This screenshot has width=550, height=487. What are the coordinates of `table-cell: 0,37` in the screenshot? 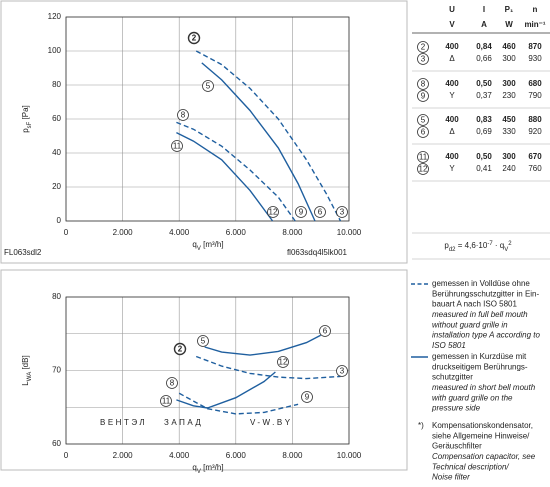 It's located at (484, 95).